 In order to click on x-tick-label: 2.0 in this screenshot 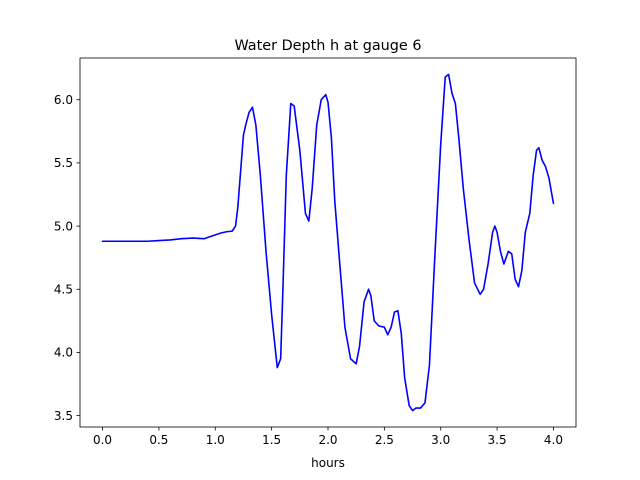, I will do `click(327, 440)`.